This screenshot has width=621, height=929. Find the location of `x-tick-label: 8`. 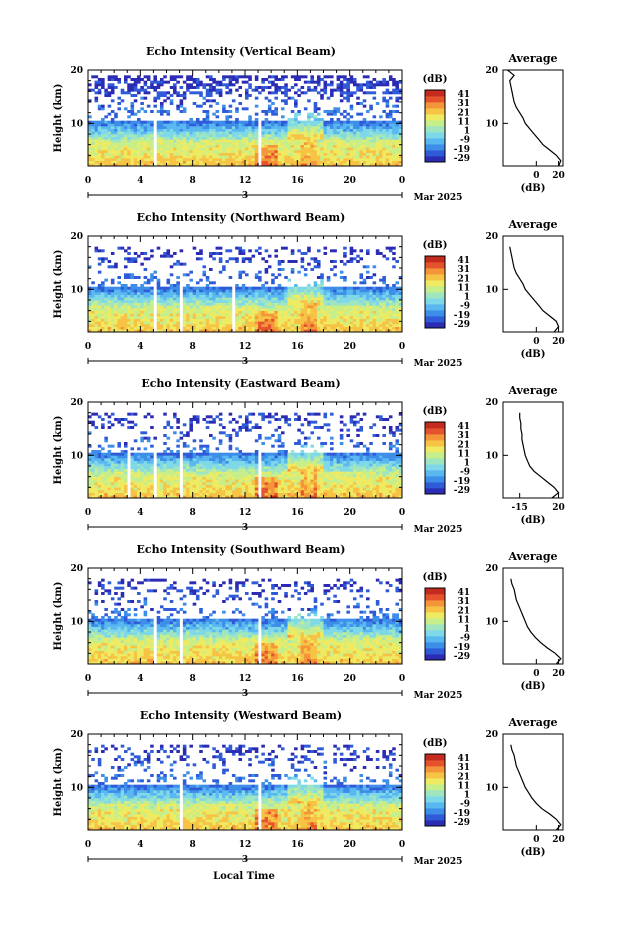

x-tick-label: 8 is located at coordinates (193, 347).